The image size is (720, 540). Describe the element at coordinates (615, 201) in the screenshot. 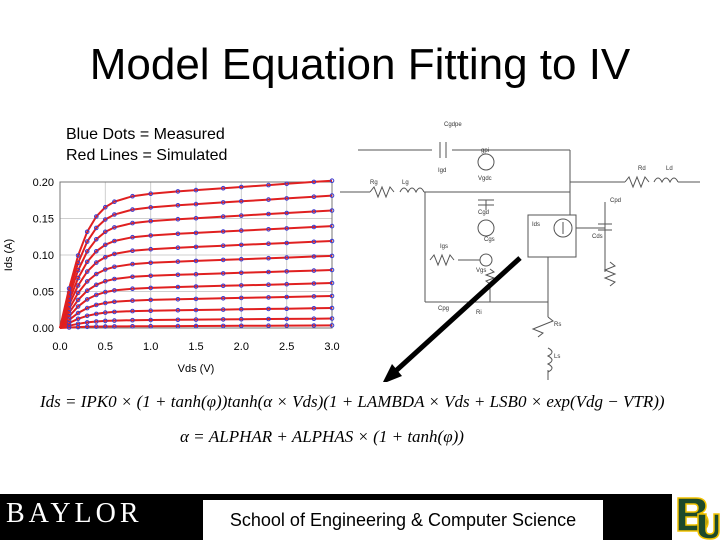

I see `label-cpd: Cpd` at that location.